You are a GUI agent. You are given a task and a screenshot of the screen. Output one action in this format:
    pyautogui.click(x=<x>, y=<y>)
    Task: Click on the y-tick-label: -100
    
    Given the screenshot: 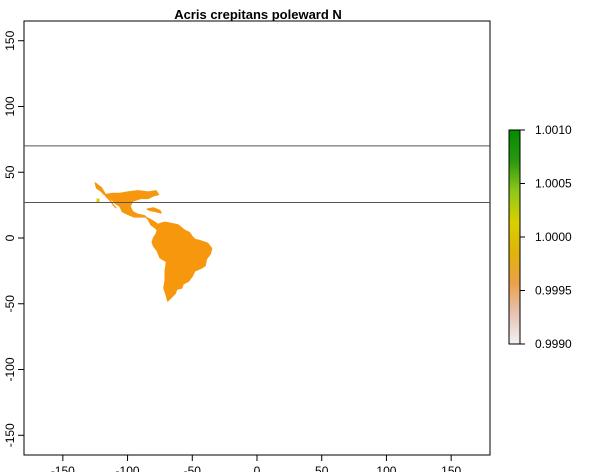 What is the action you would take?
    pyautogui.click(x=10, y=369)
    